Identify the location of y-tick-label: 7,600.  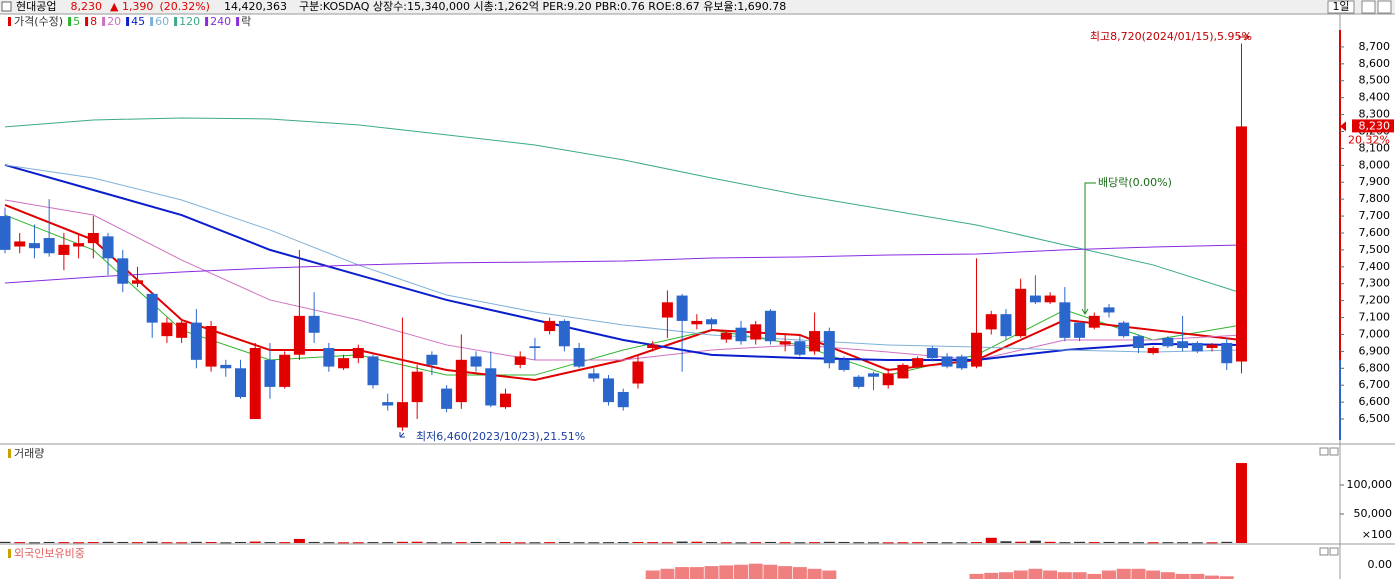
(1375, 232).